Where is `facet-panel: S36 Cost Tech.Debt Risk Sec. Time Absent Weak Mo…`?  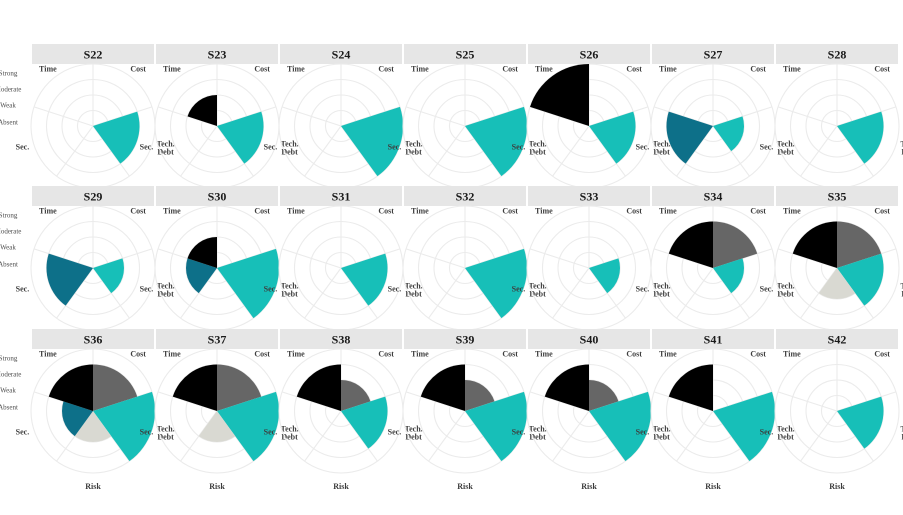 facet-panel: S36 Cost Tech.Debt Risk Sec. Time Absent Weak Mo… is located at coordinates (87, 410).